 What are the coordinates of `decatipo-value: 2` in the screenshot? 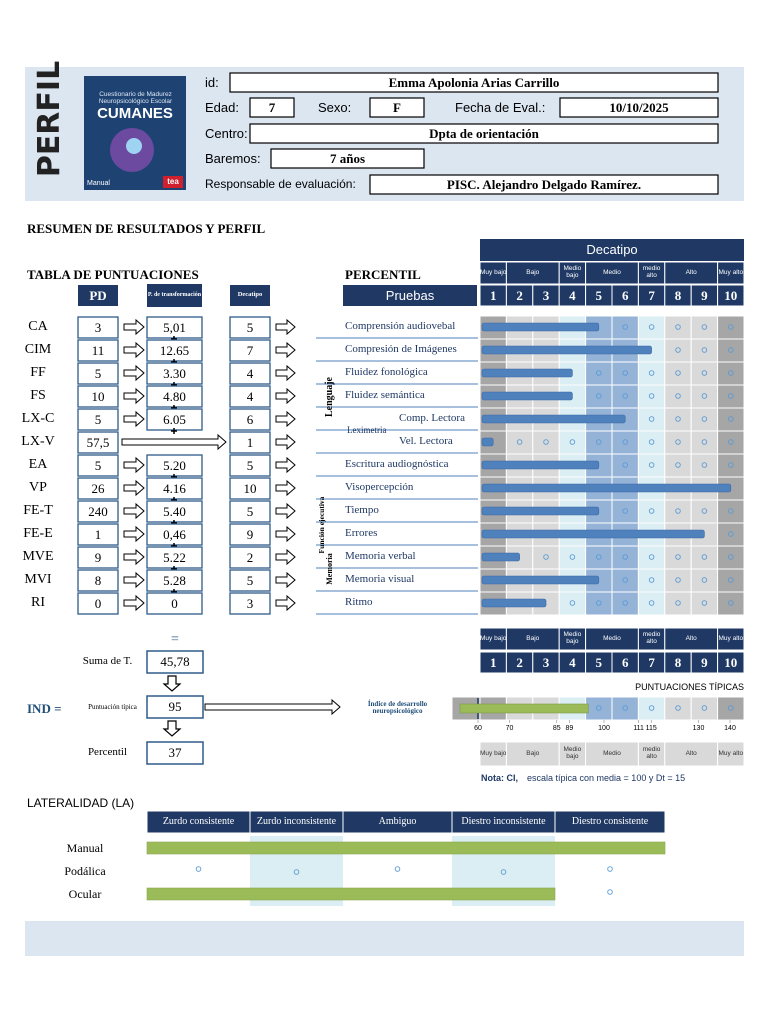 It's located at (250, 557).